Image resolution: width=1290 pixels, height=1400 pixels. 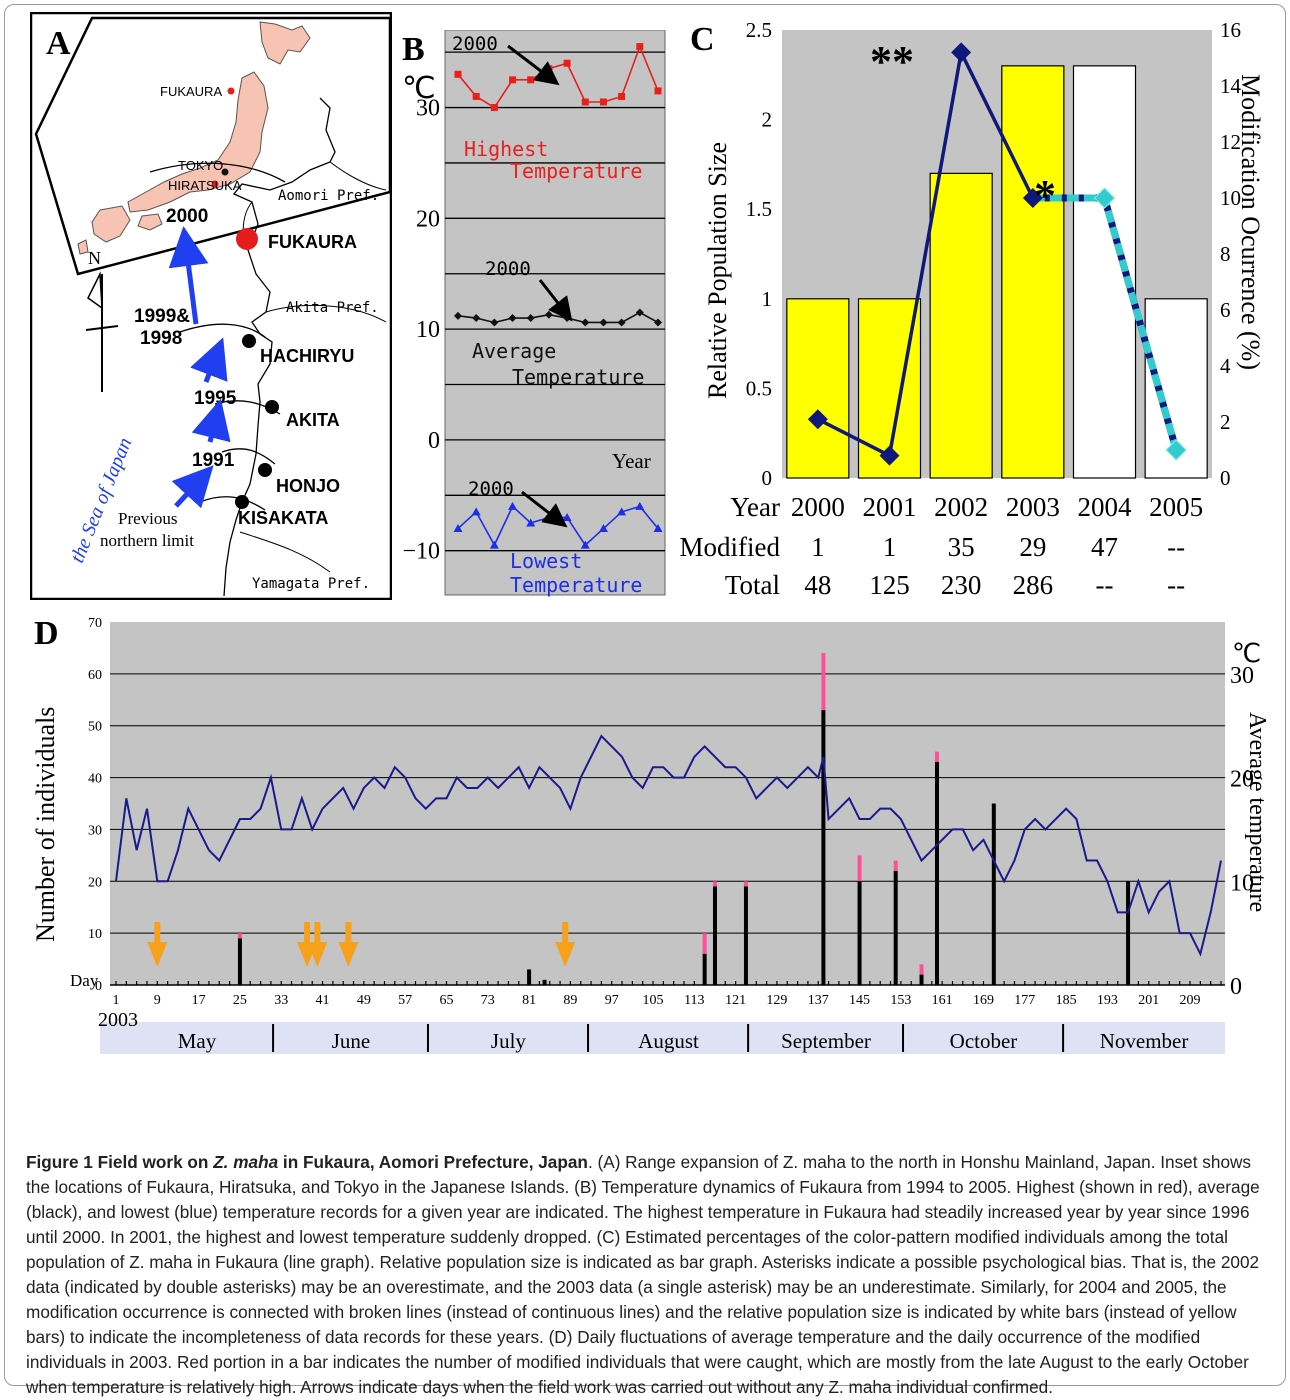 I want to click on table-total-cell: 286, so click(x=1033, y=585).